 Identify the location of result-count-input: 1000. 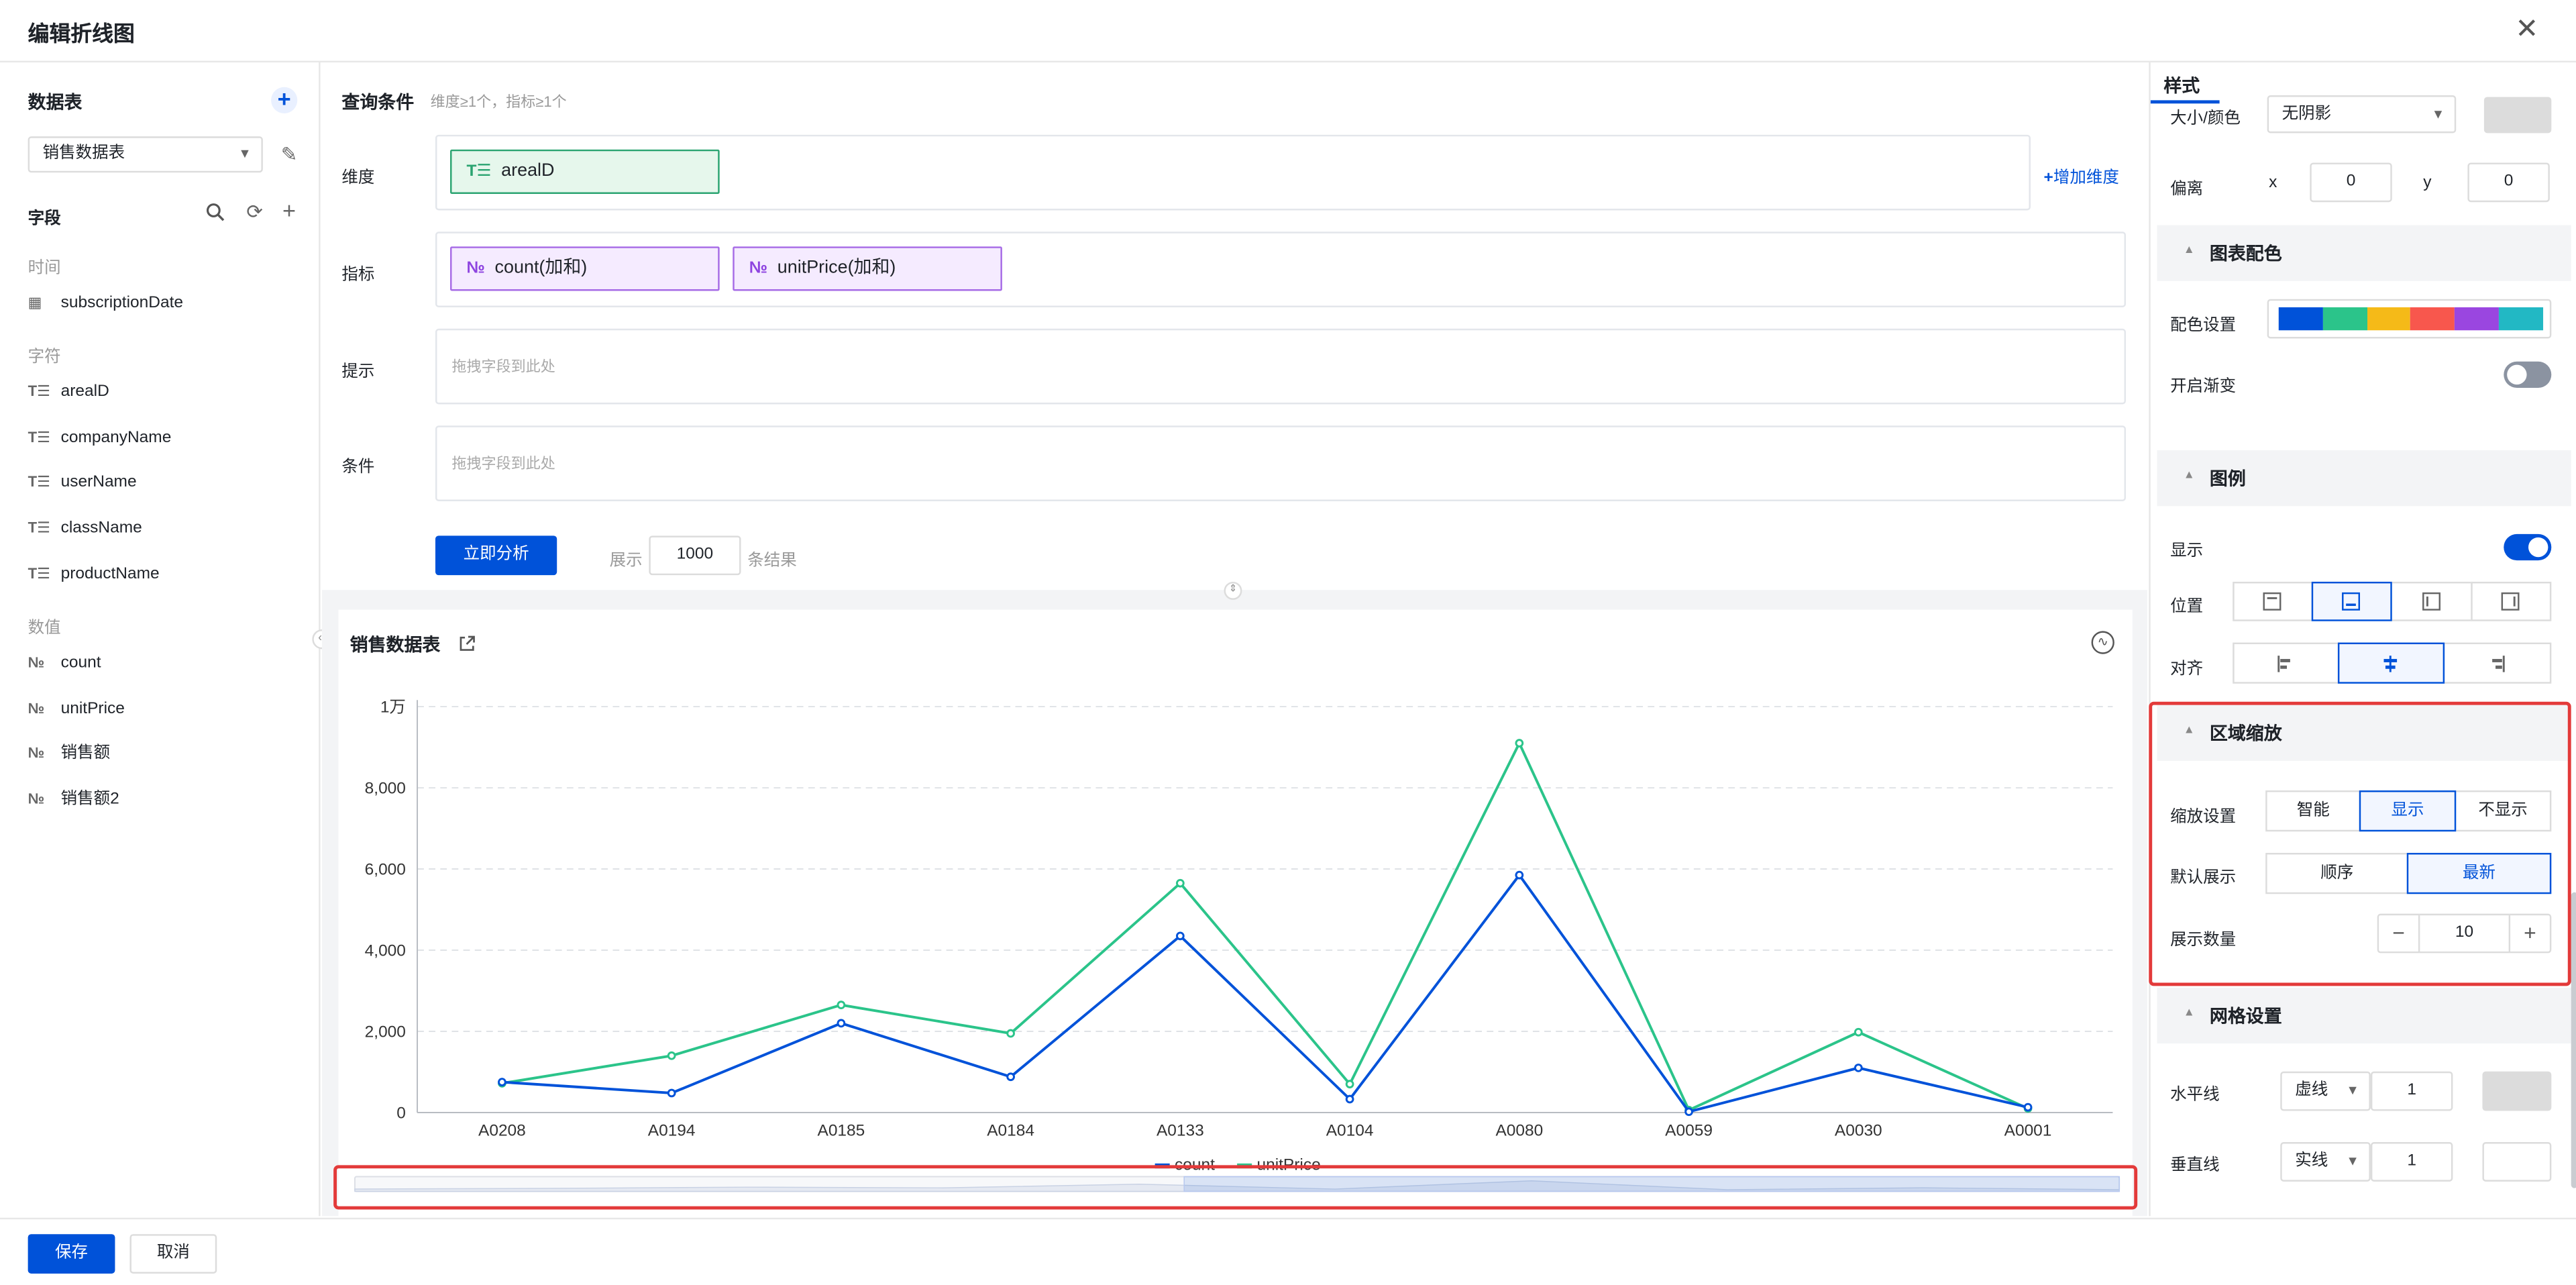
(695, 555).